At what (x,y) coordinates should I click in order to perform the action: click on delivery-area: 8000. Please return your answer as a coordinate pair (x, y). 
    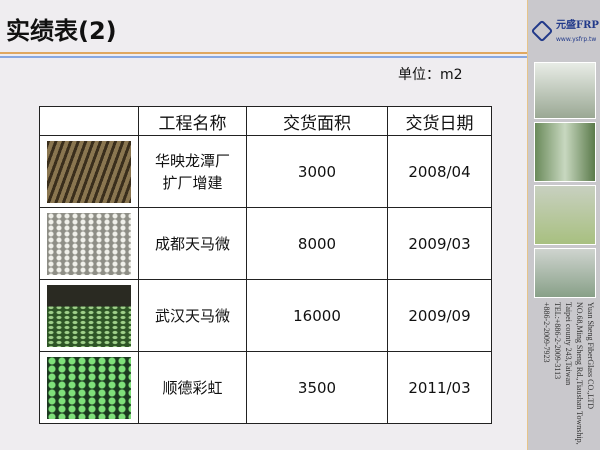
    Looking at the image, I should click on (317, 243).